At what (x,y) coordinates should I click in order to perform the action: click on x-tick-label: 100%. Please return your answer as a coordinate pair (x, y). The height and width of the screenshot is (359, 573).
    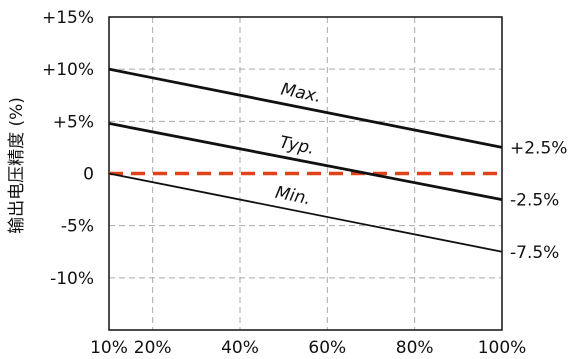
    Looking at the image, I should click on (502, 348).